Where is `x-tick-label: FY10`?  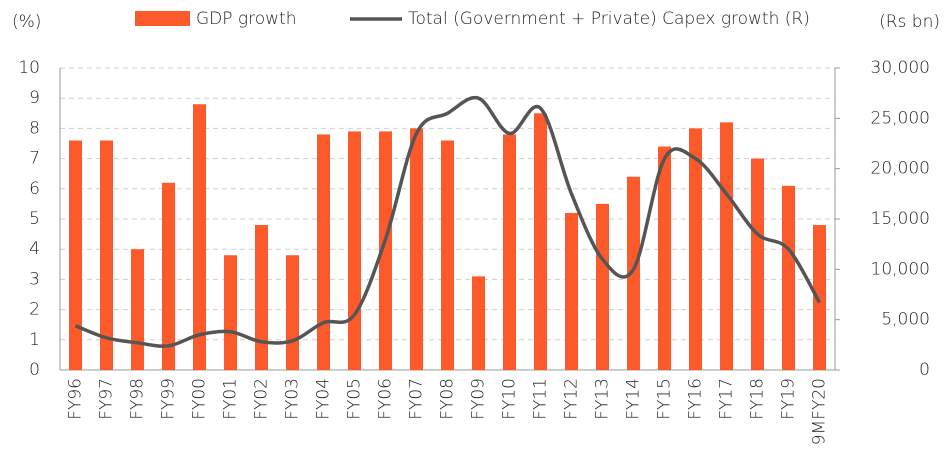
x-tick-label: FY10 is located at coordinates (510, 399).